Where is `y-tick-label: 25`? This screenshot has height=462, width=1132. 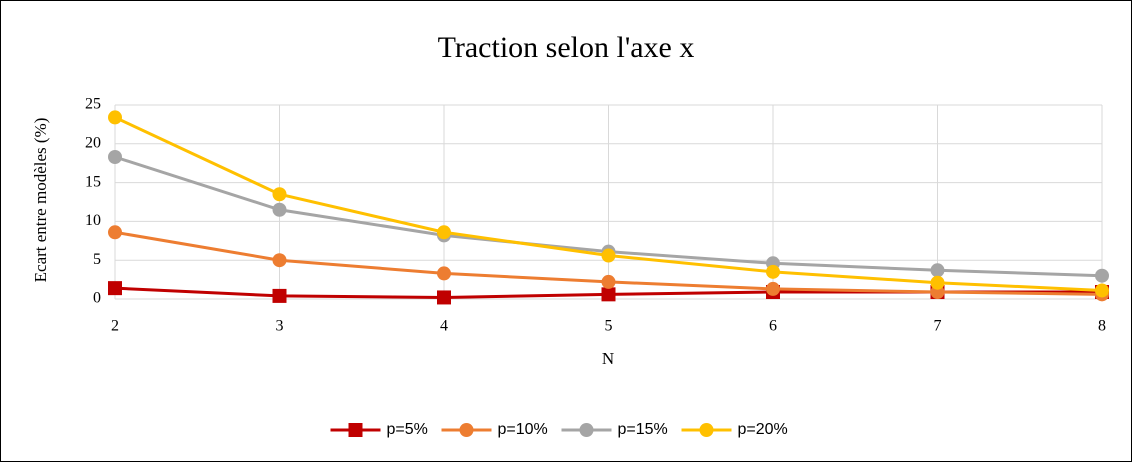 y-tick-label: 25 is located at coordinates (93, 104).